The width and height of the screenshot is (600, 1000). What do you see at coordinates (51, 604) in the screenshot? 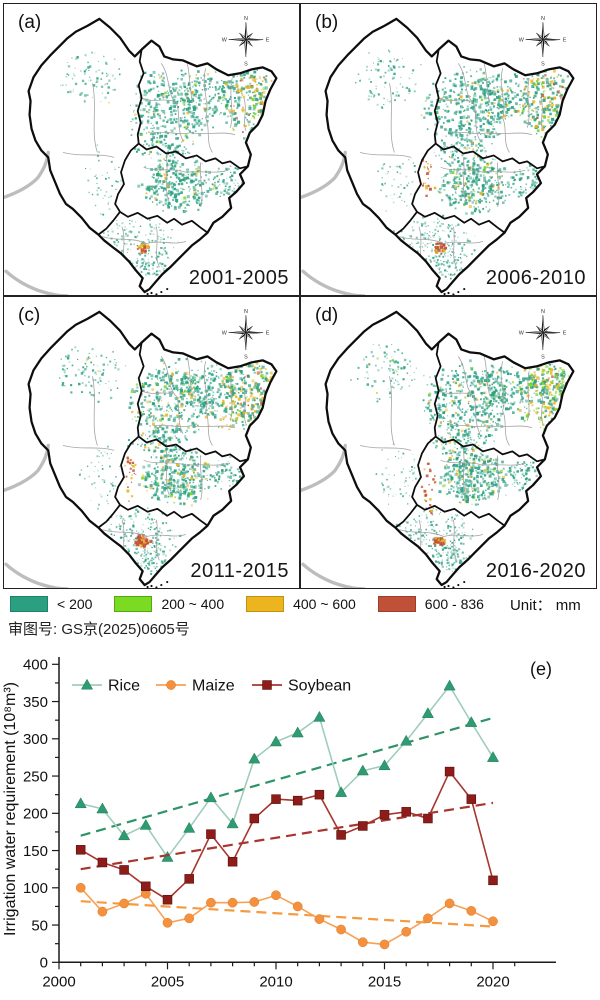
I see `legend-item-lt200: < 200` at bounding box center [51, 604].